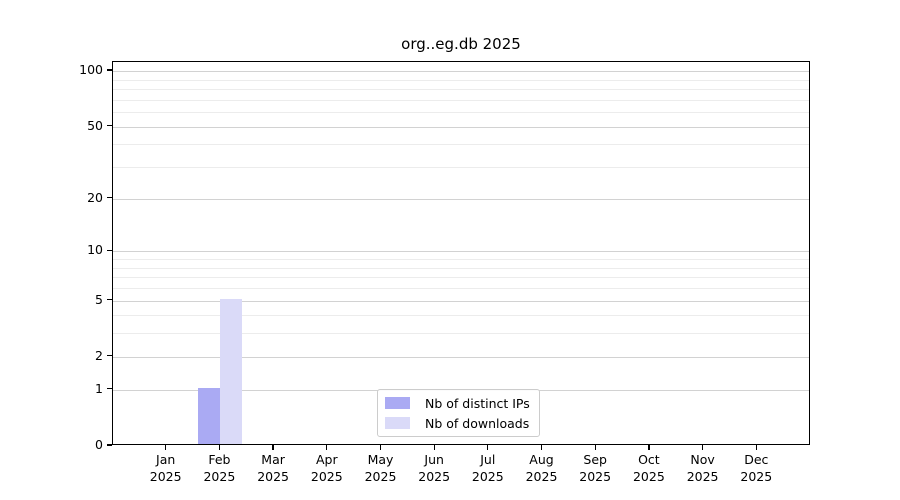  I want to click on x-tick-label: Jun 2025, so click(434, 468).